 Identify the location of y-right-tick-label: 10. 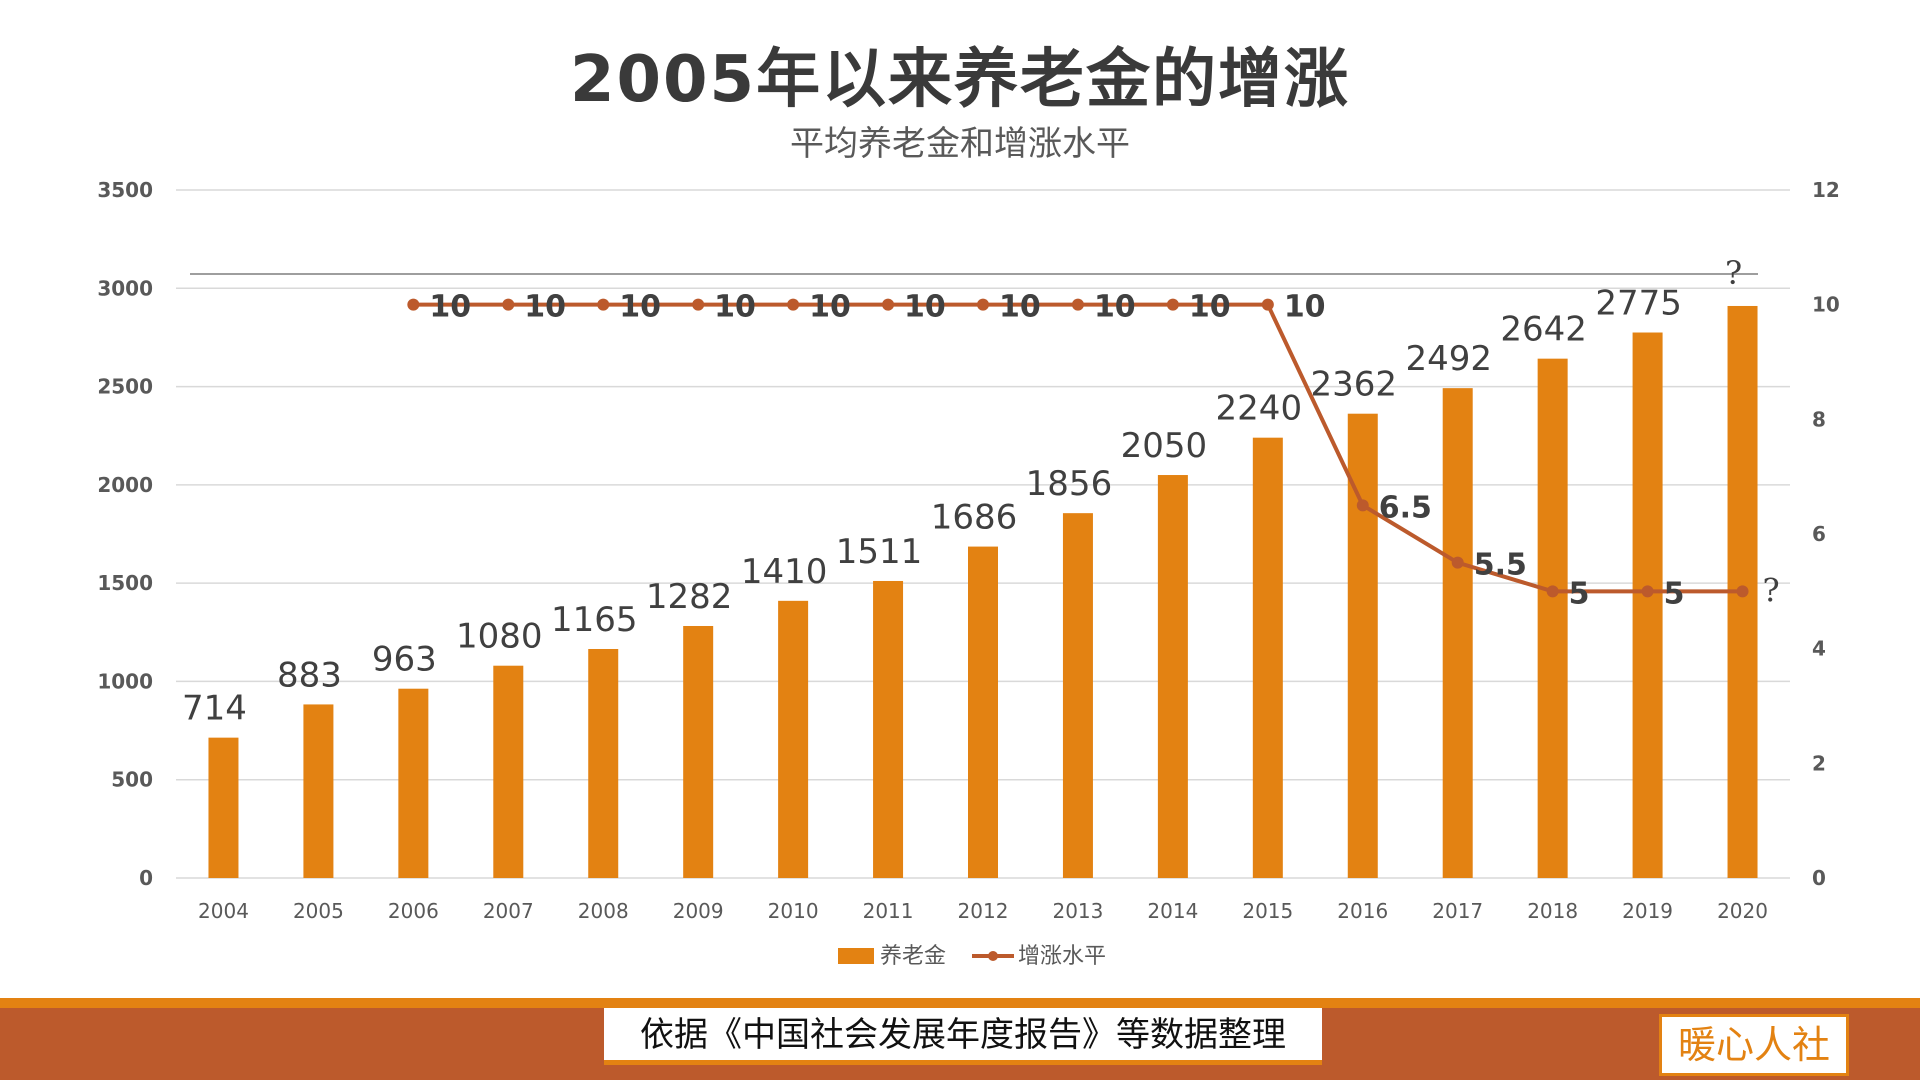
(1826, 305).